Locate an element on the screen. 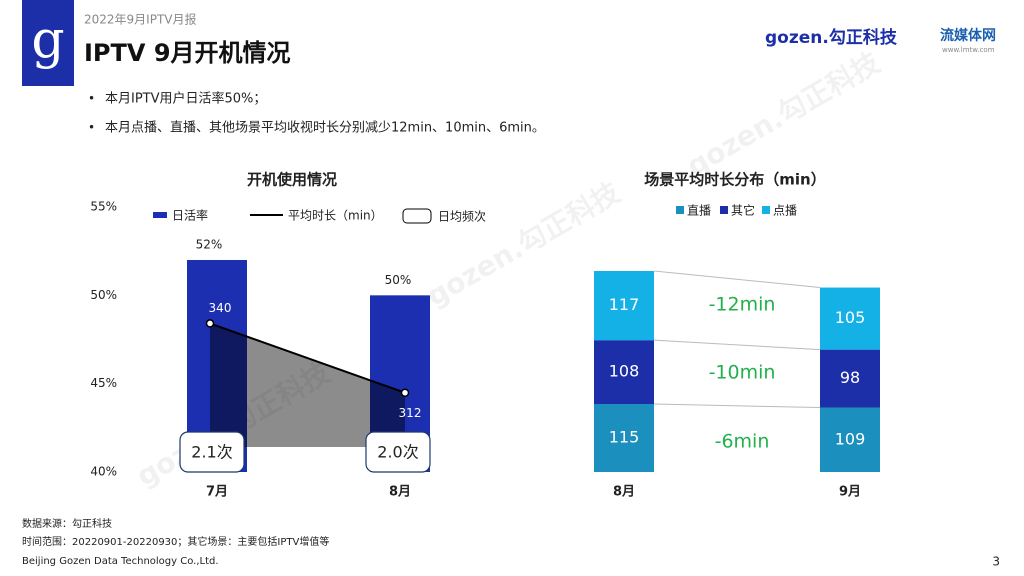  line-label: 312 is located at coordinates (410, 413).